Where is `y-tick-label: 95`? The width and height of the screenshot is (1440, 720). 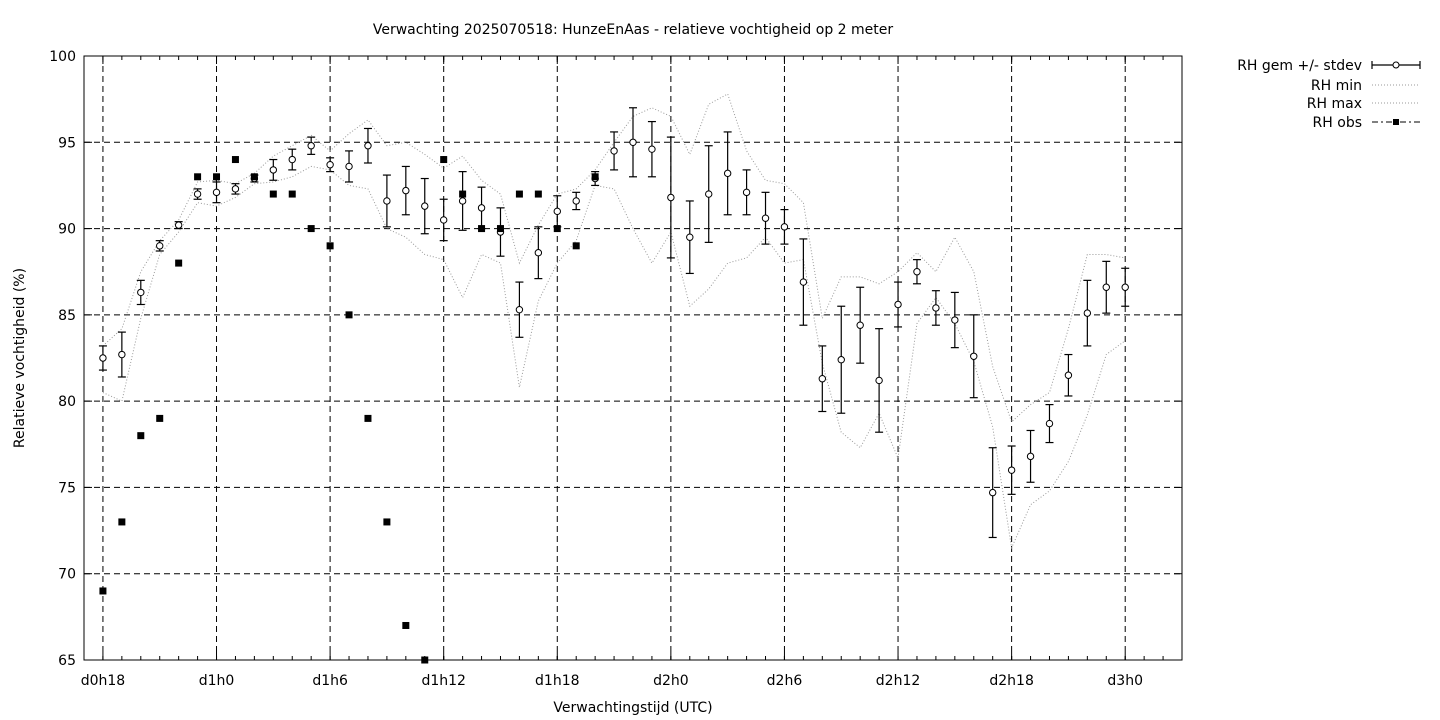
y-tick-label: 95 is located at coordinates (67, 143).